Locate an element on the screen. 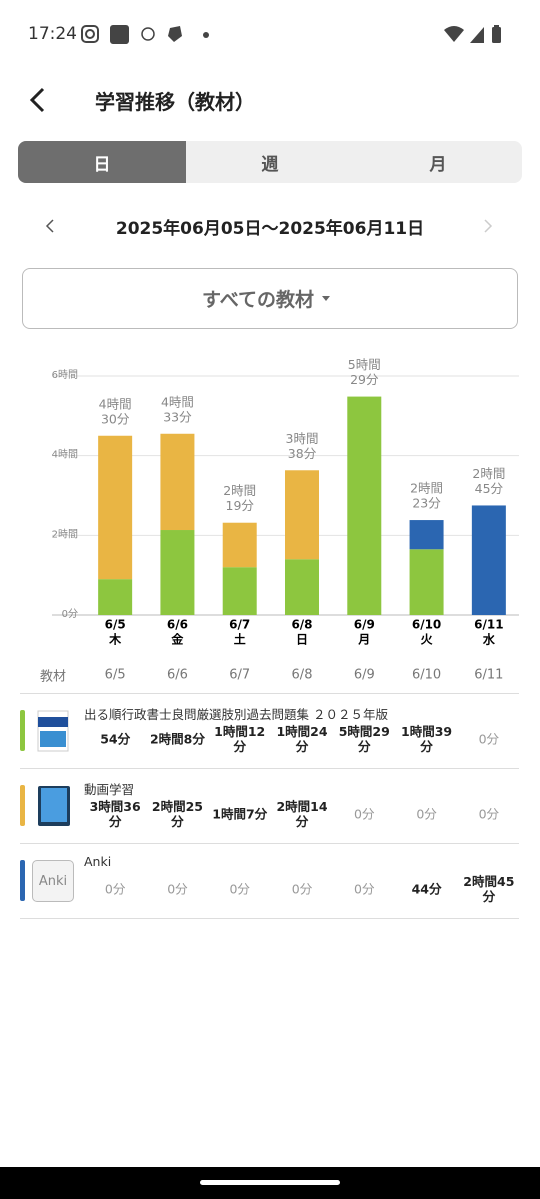 The height and width of the screenshot is (1199, 540). tab: 週 is located at coordinates (270, 164).